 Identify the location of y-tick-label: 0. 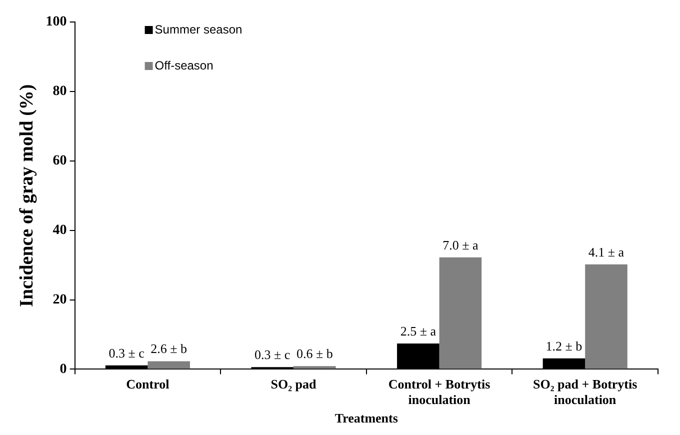
(63, 369).